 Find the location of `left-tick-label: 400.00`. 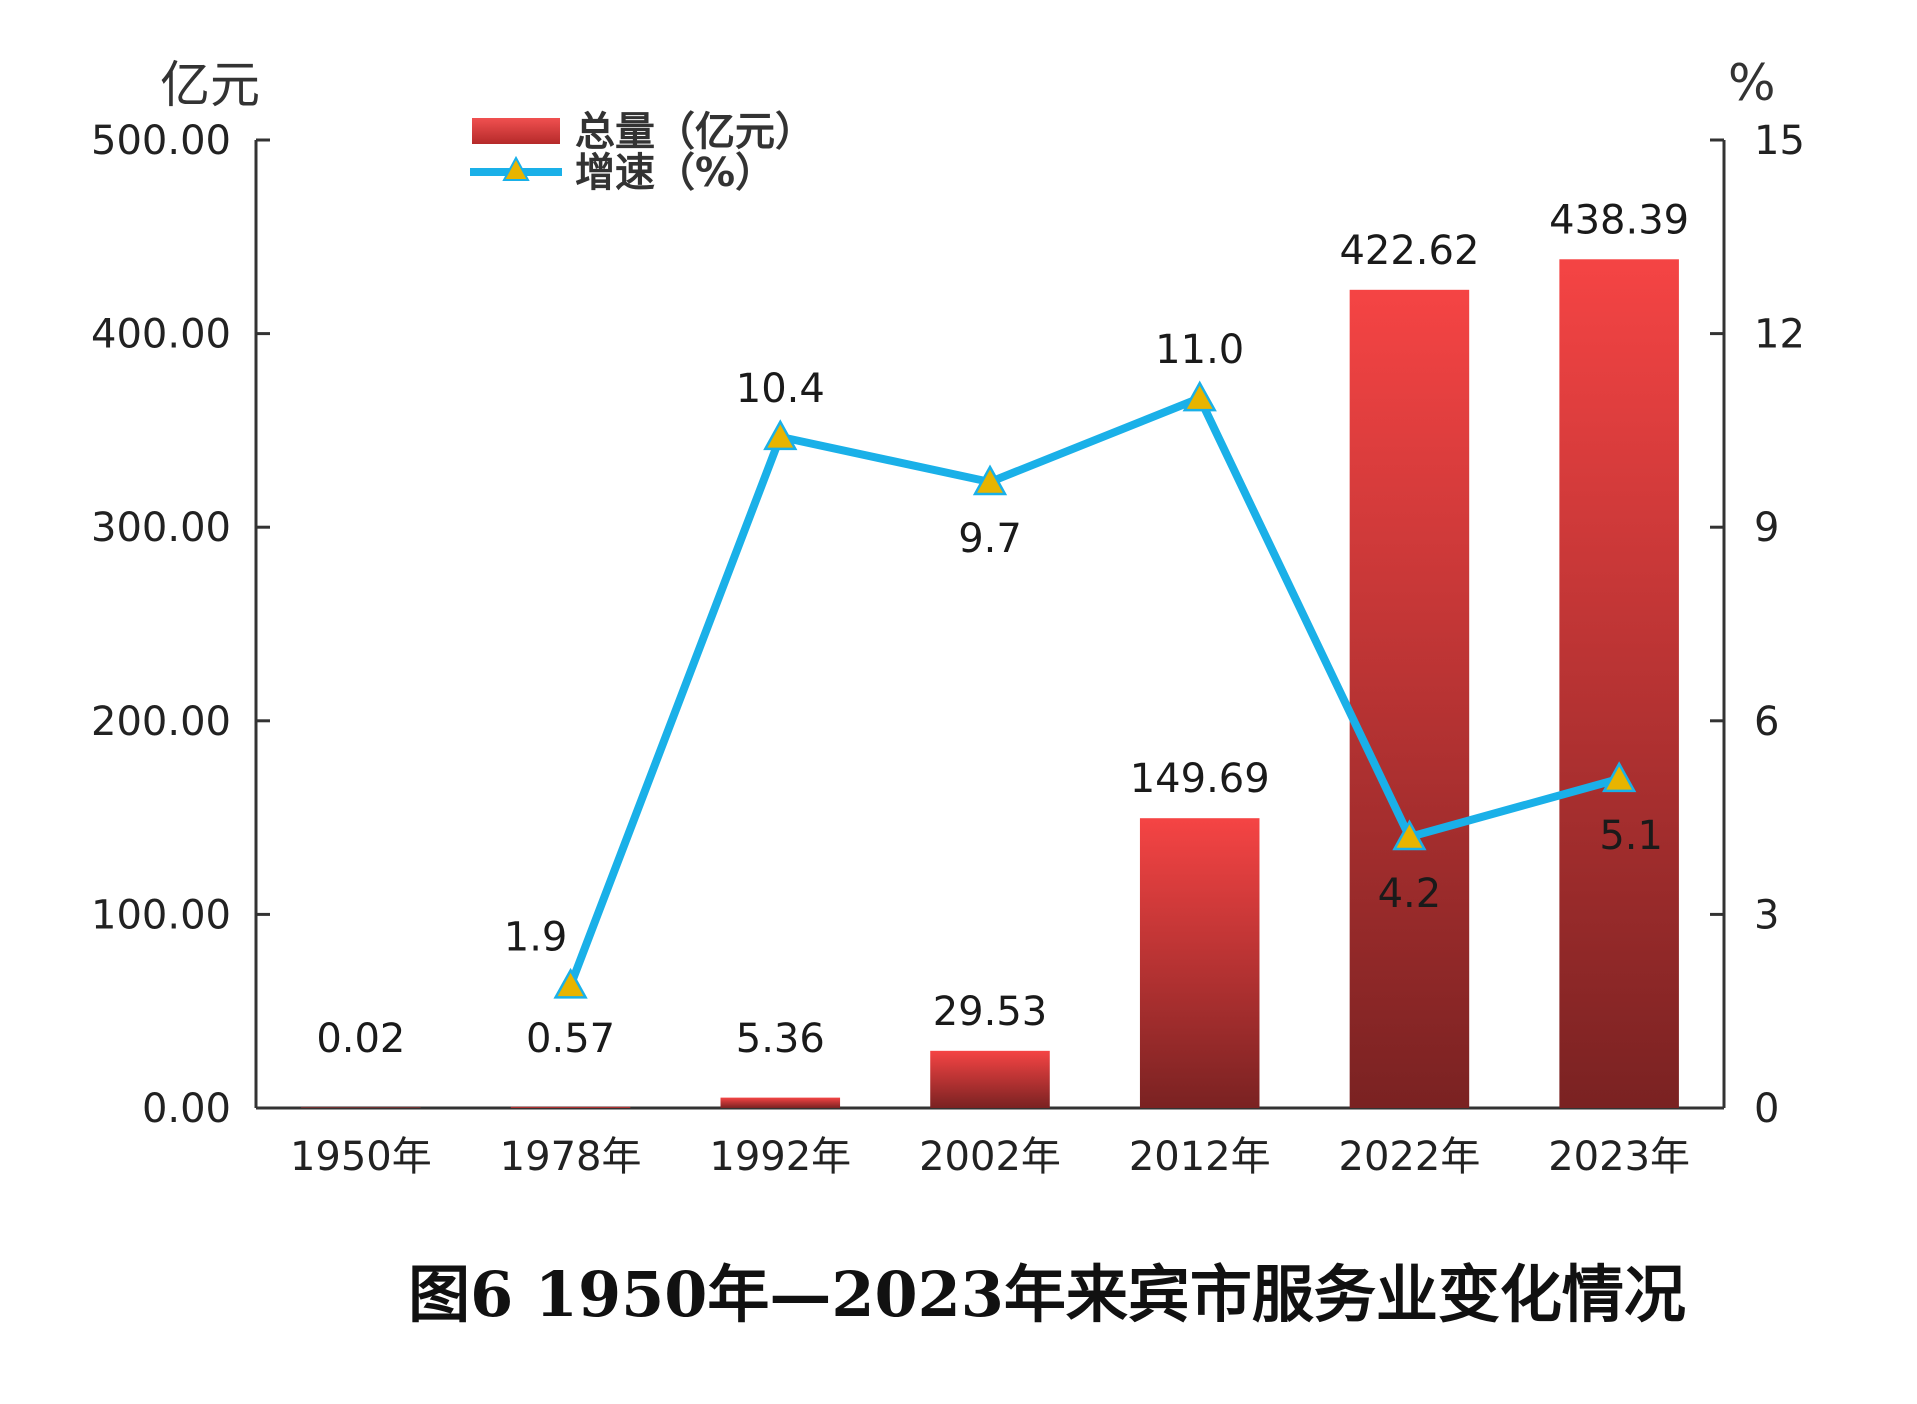

left-tick-label: 400.00 is located at coordinates (161, 335).